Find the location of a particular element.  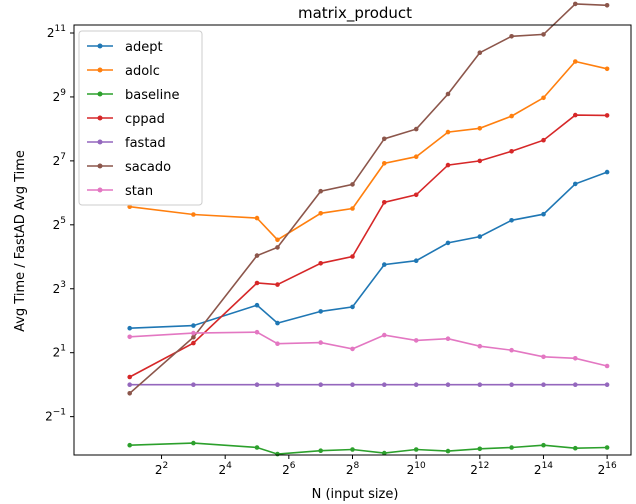

legend-label: stan is located at coordinates (139, 191).